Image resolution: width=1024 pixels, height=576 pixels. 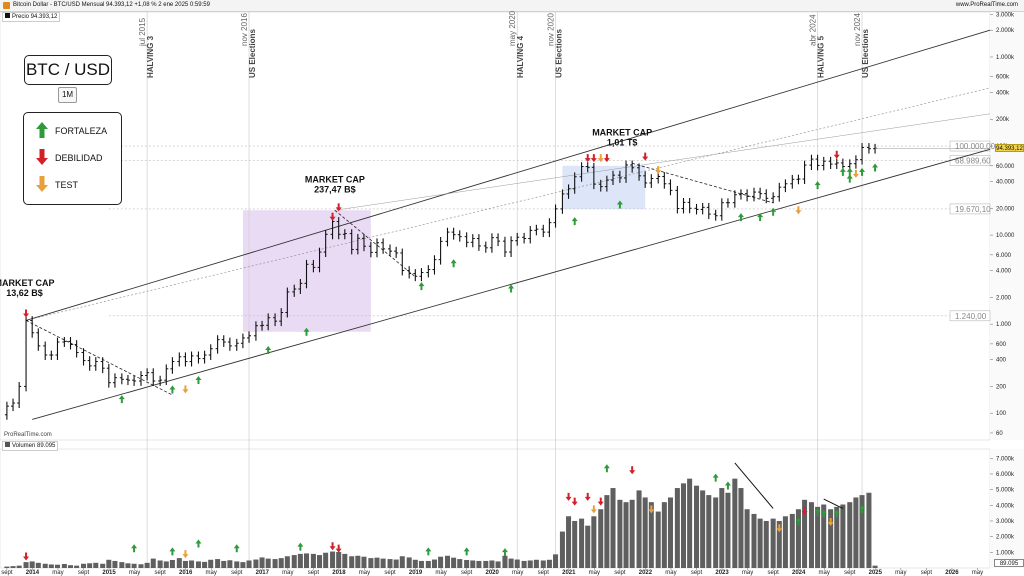 I want to click on downtrend-2014, so click(x=99, y=358).